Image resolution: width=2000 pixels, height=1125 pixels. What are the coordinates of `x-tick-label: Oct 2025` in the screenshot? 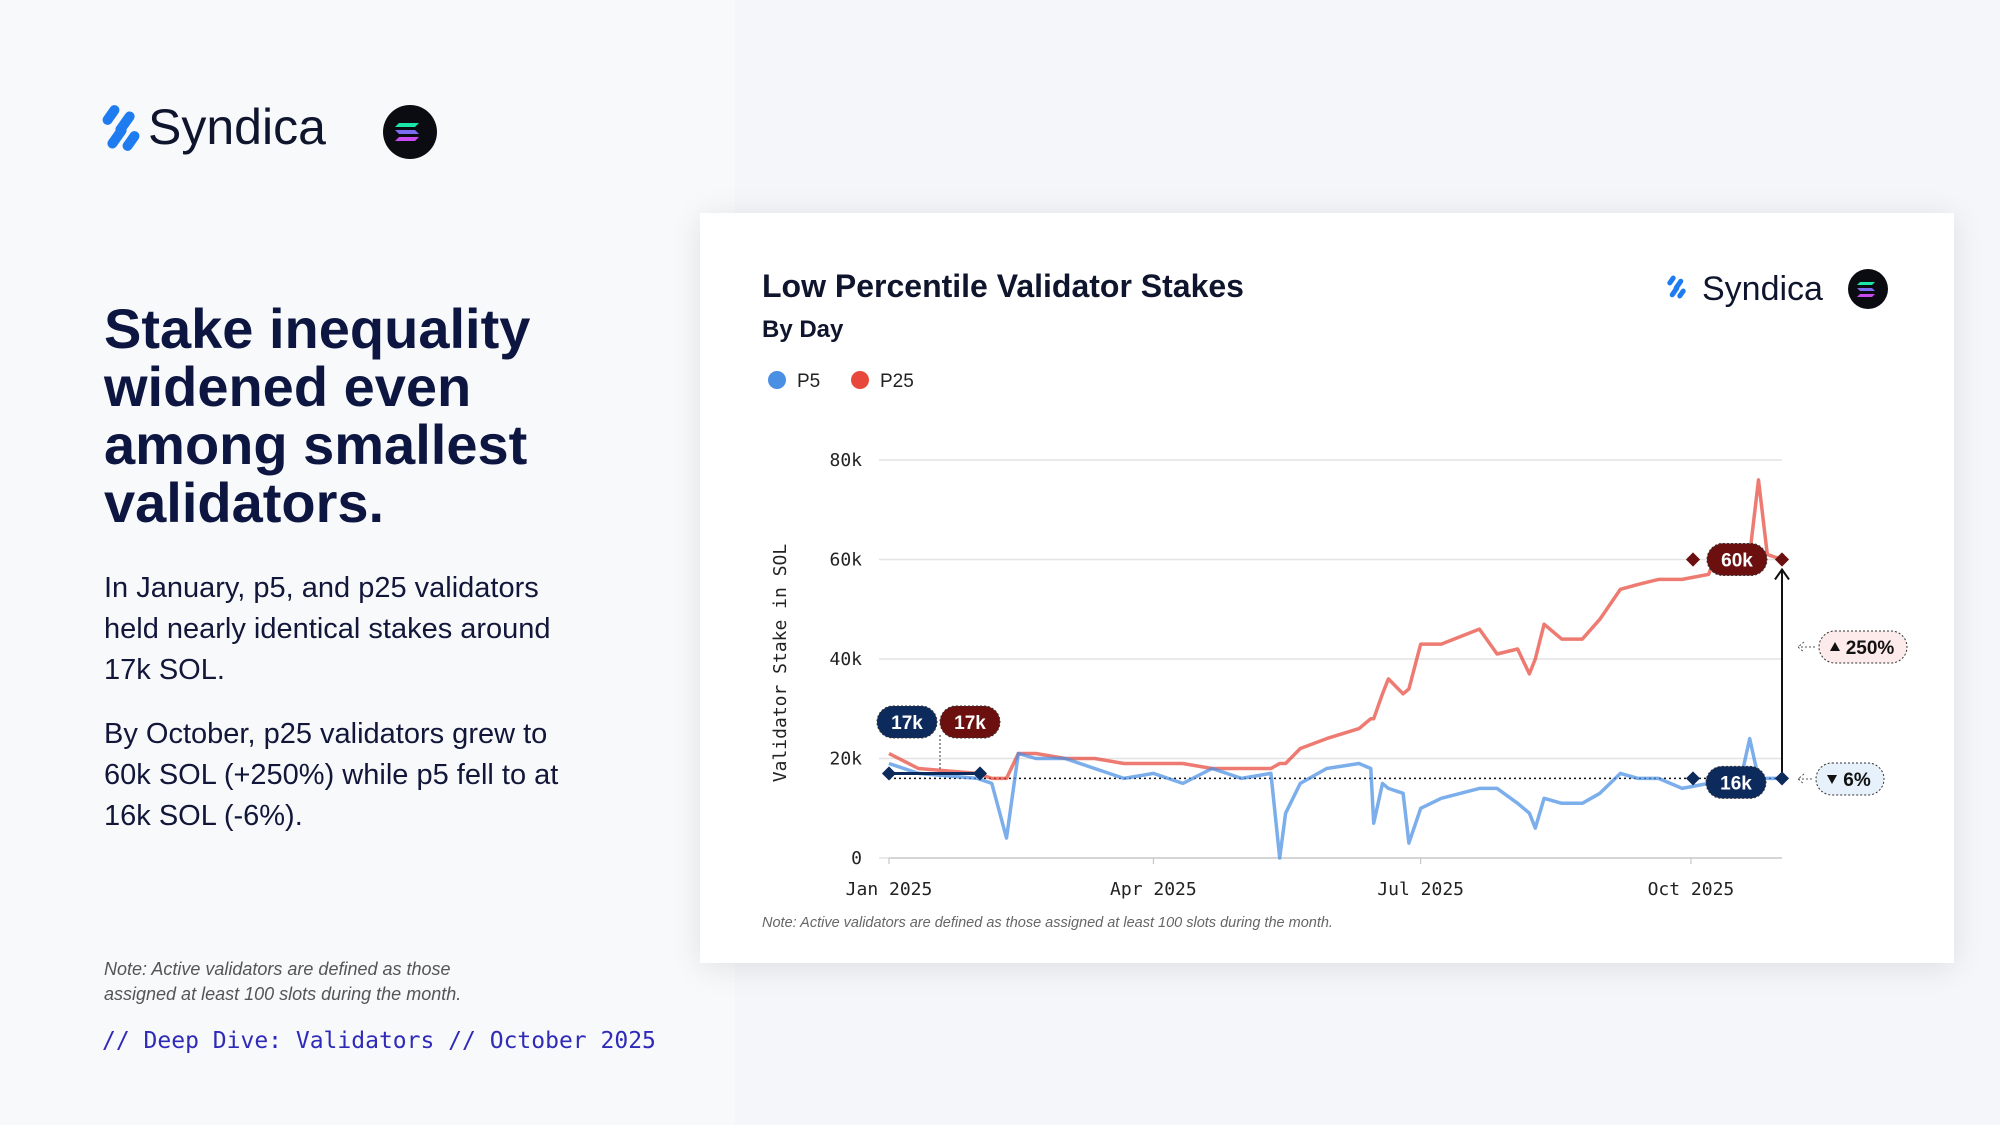 It's located at (1691, 889).